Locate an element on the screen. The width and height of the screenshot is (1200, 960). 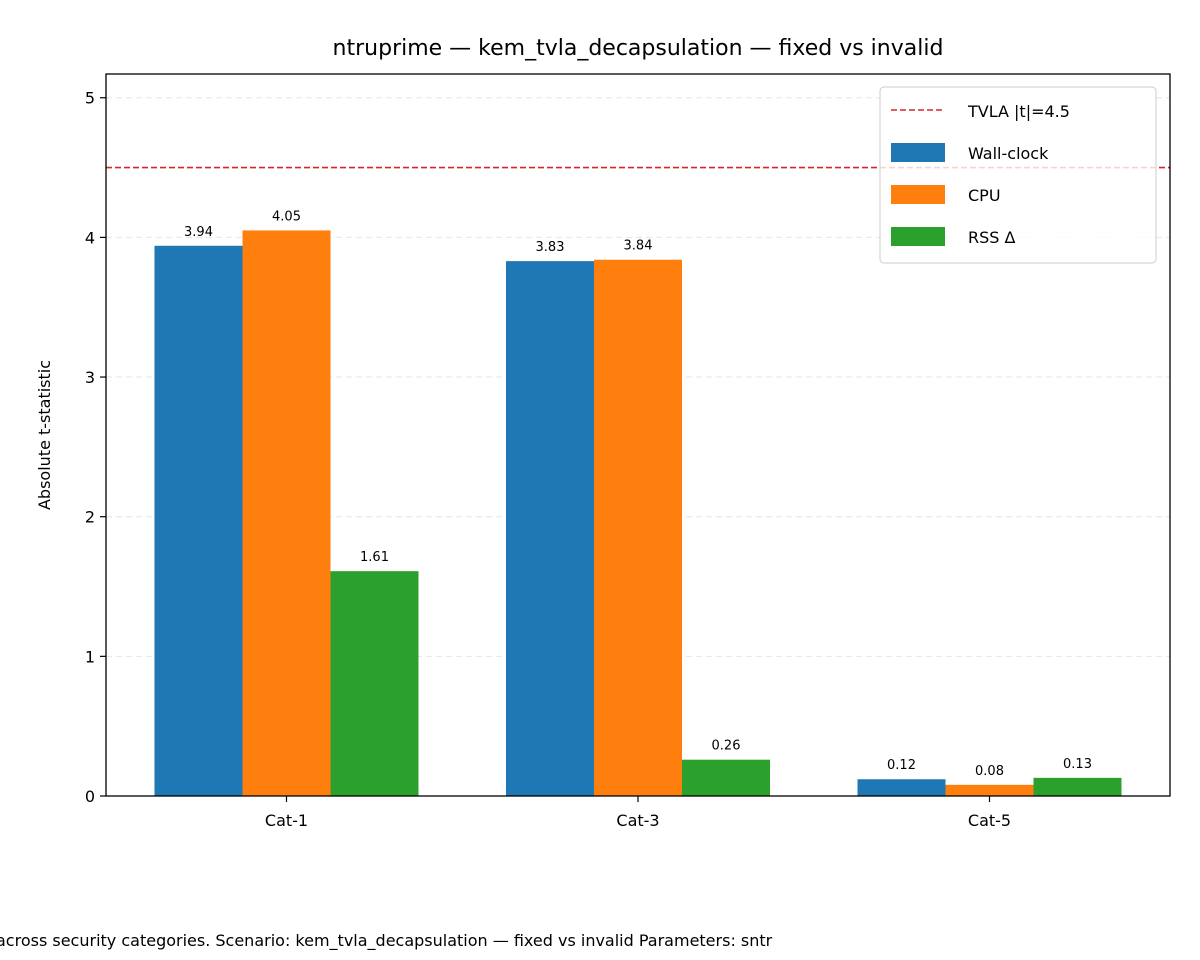
y-tick-label: 4 is located at coordinates (90, 237).